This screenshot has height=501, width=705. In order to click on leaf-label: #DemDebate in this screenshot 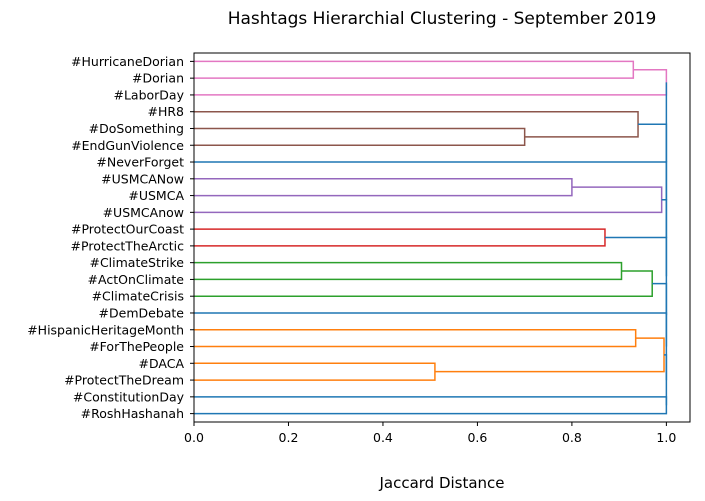, I will do `click(142, 312)`.